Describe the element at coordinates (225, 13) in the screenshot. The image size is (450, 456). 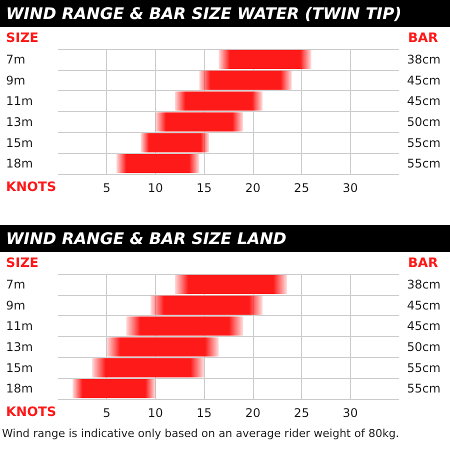
I see `chart-title: WIND RANGE & BAR SIZE WATER (TWIN TIP)` at that location.